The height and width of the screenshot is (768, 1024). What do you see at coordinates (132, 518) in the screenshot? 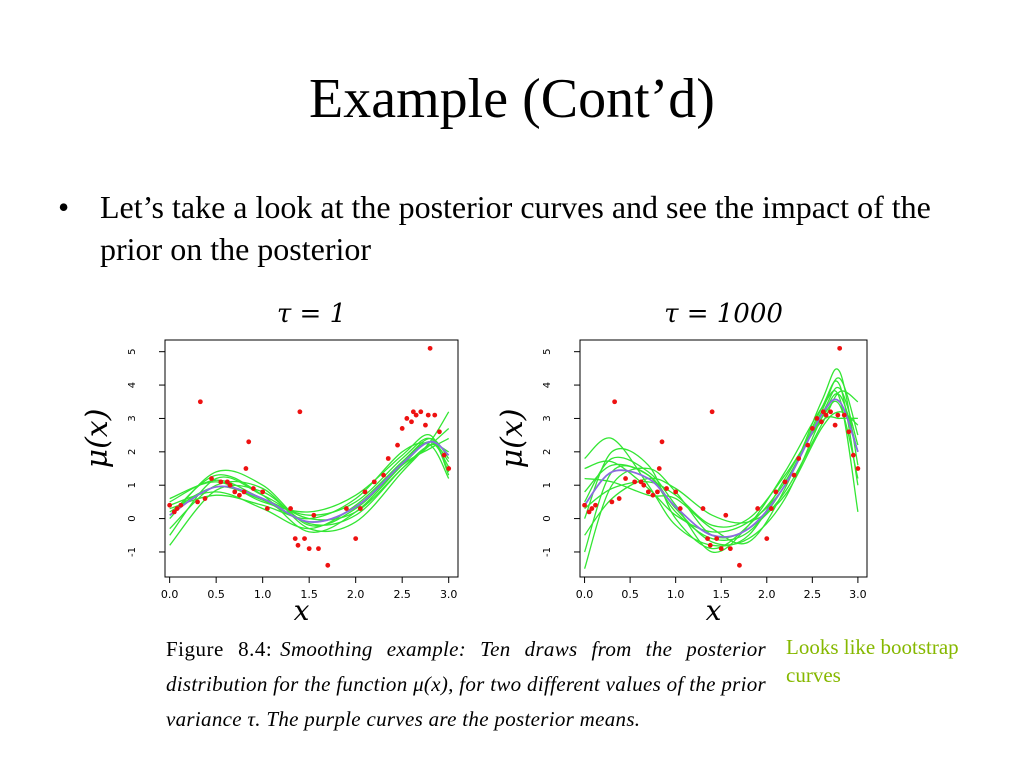
I see `y-tick-label: 0` at bounding box center [132, 518].